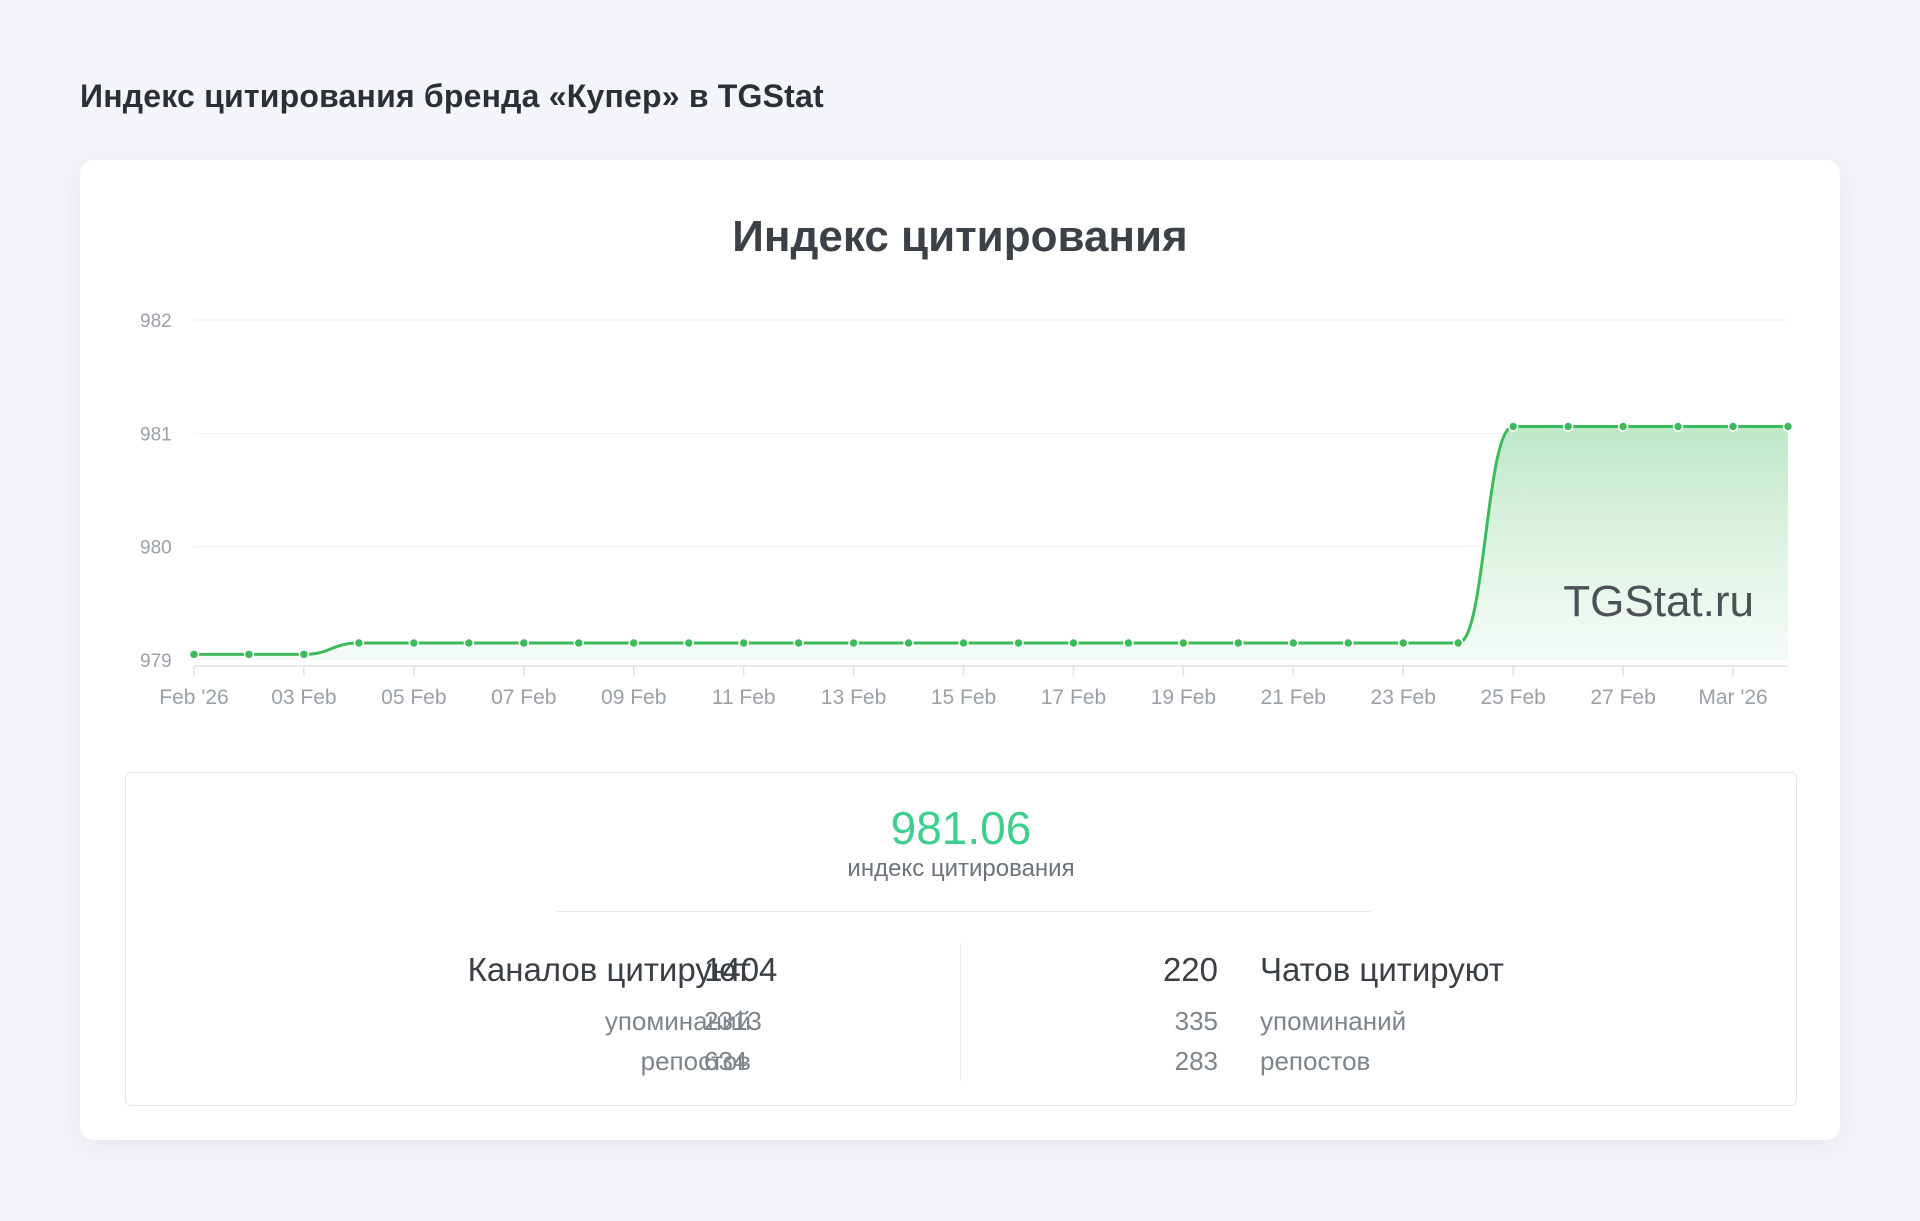 This screenshot has width=1920, height=1221. Describe the element at coordinates (1512, 697) in the screenshot. I see `x-tick-label: 25 Feb` at that location.